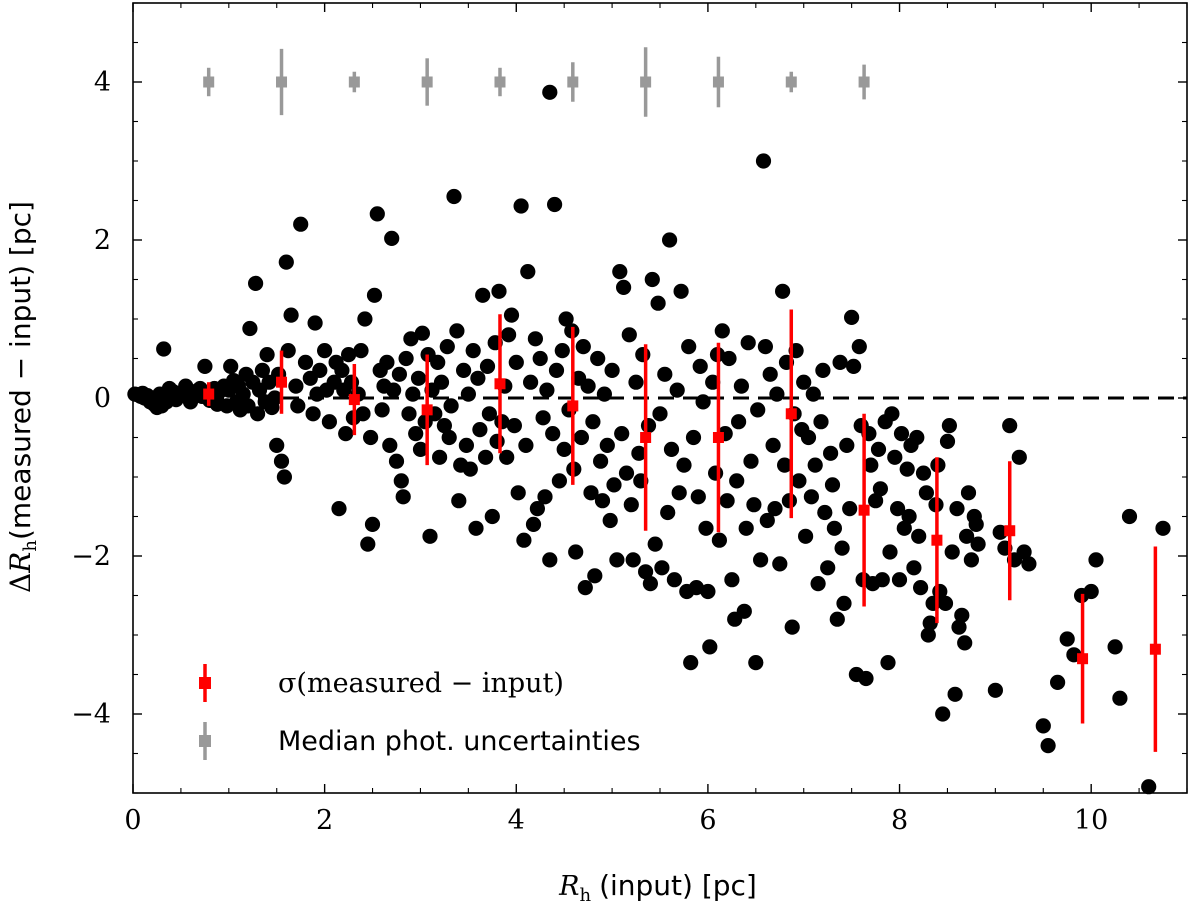 The width and height of the screenshot is (1200, 910). What do you see at coordinates (585, 895) in the screenshot?
I see `x-axis-label-sub: h` at bounding box center [585, 895].